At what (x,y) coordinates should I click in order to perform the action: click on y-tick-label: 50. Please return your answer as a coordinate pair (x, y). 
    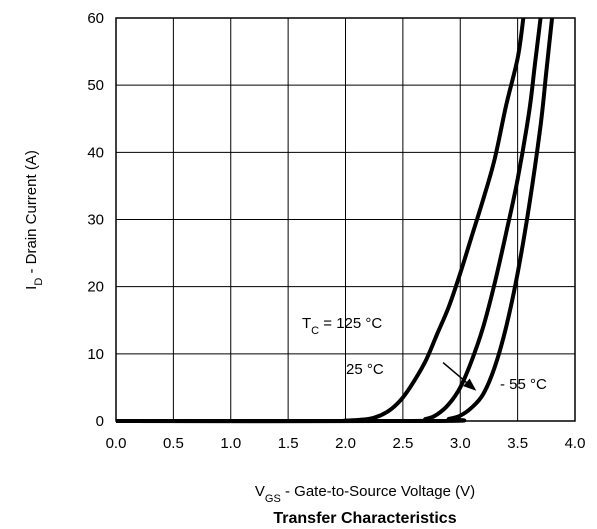
    Looking at the image, I should click on (95, 85).